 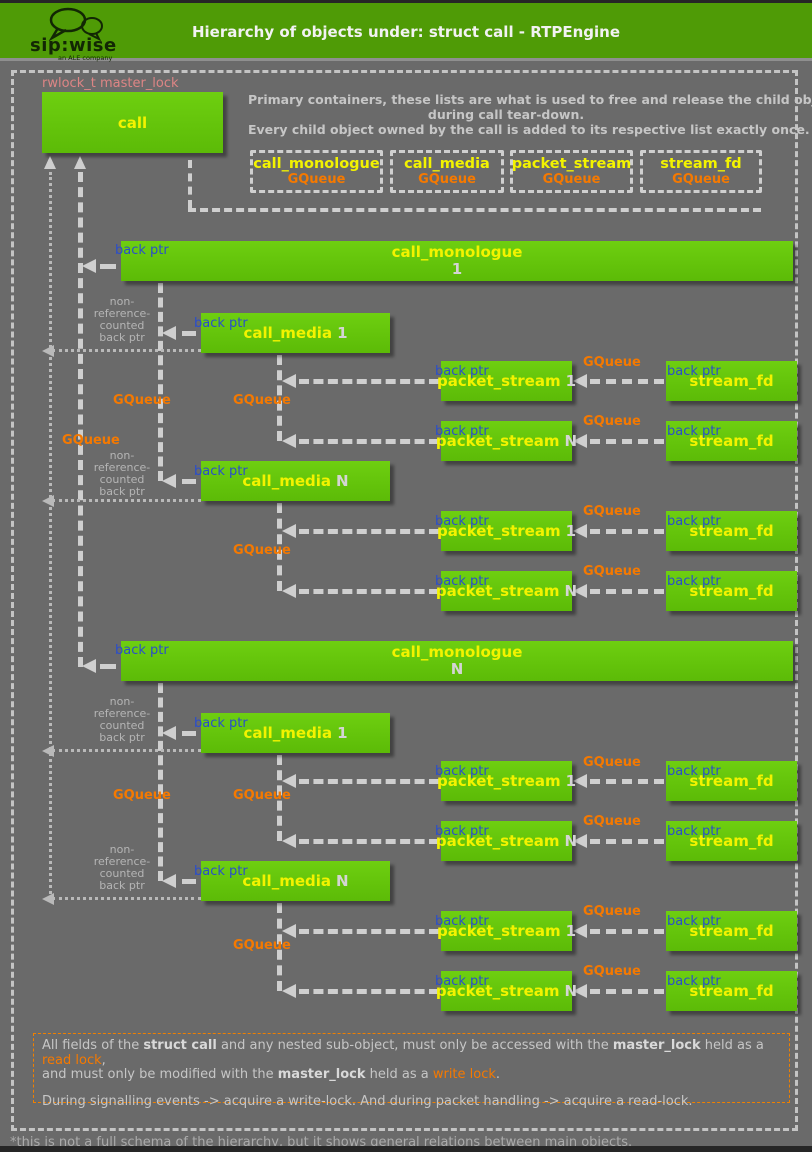 What do you see at coordinates (50, 162) in the screenshot?
I see `arrow-up-icon` at bounding box center [50, 162].